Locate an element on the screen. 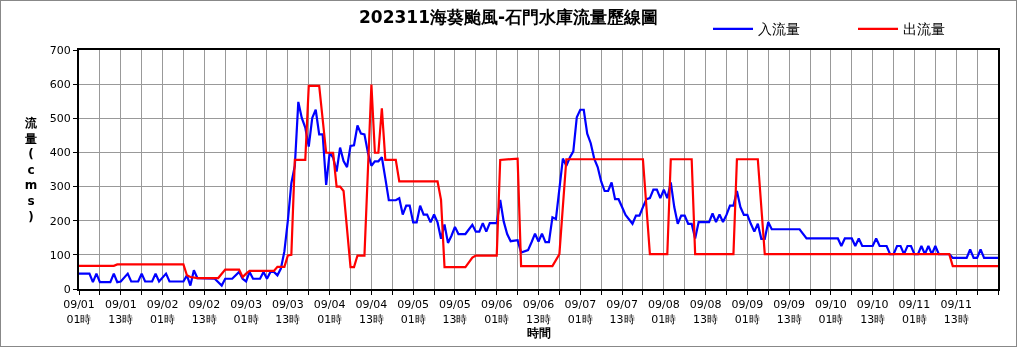  x-tick-label: 09/05 13時 is located at coordinates (455, 312).